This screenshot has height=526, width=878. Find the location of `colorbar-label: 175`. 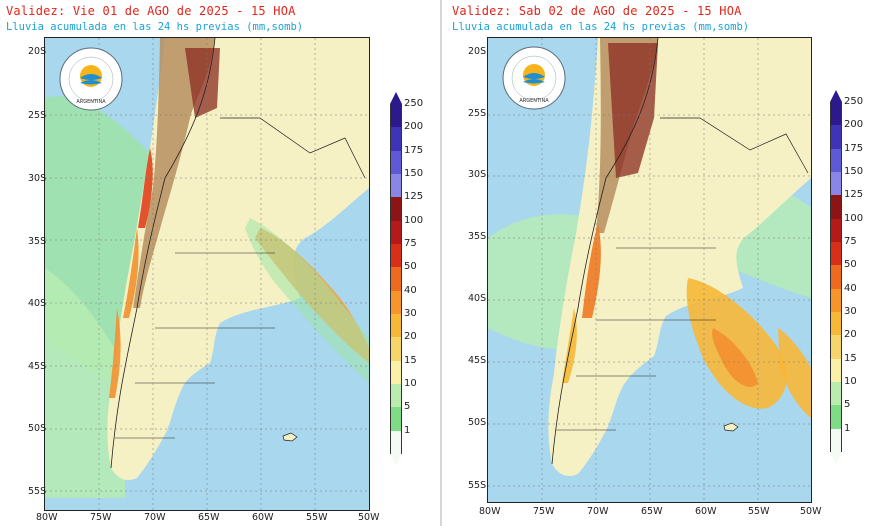

colorbar-label: 175 is located at coordinates (854, 148).